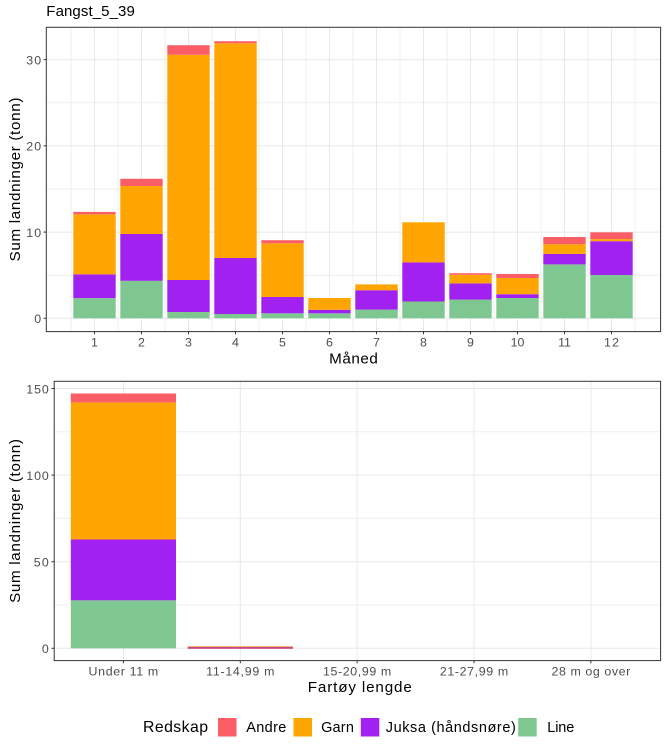  Describe the element at coordinates (188, 343) in the screenshot. I see `svg-text: 3` at that location.